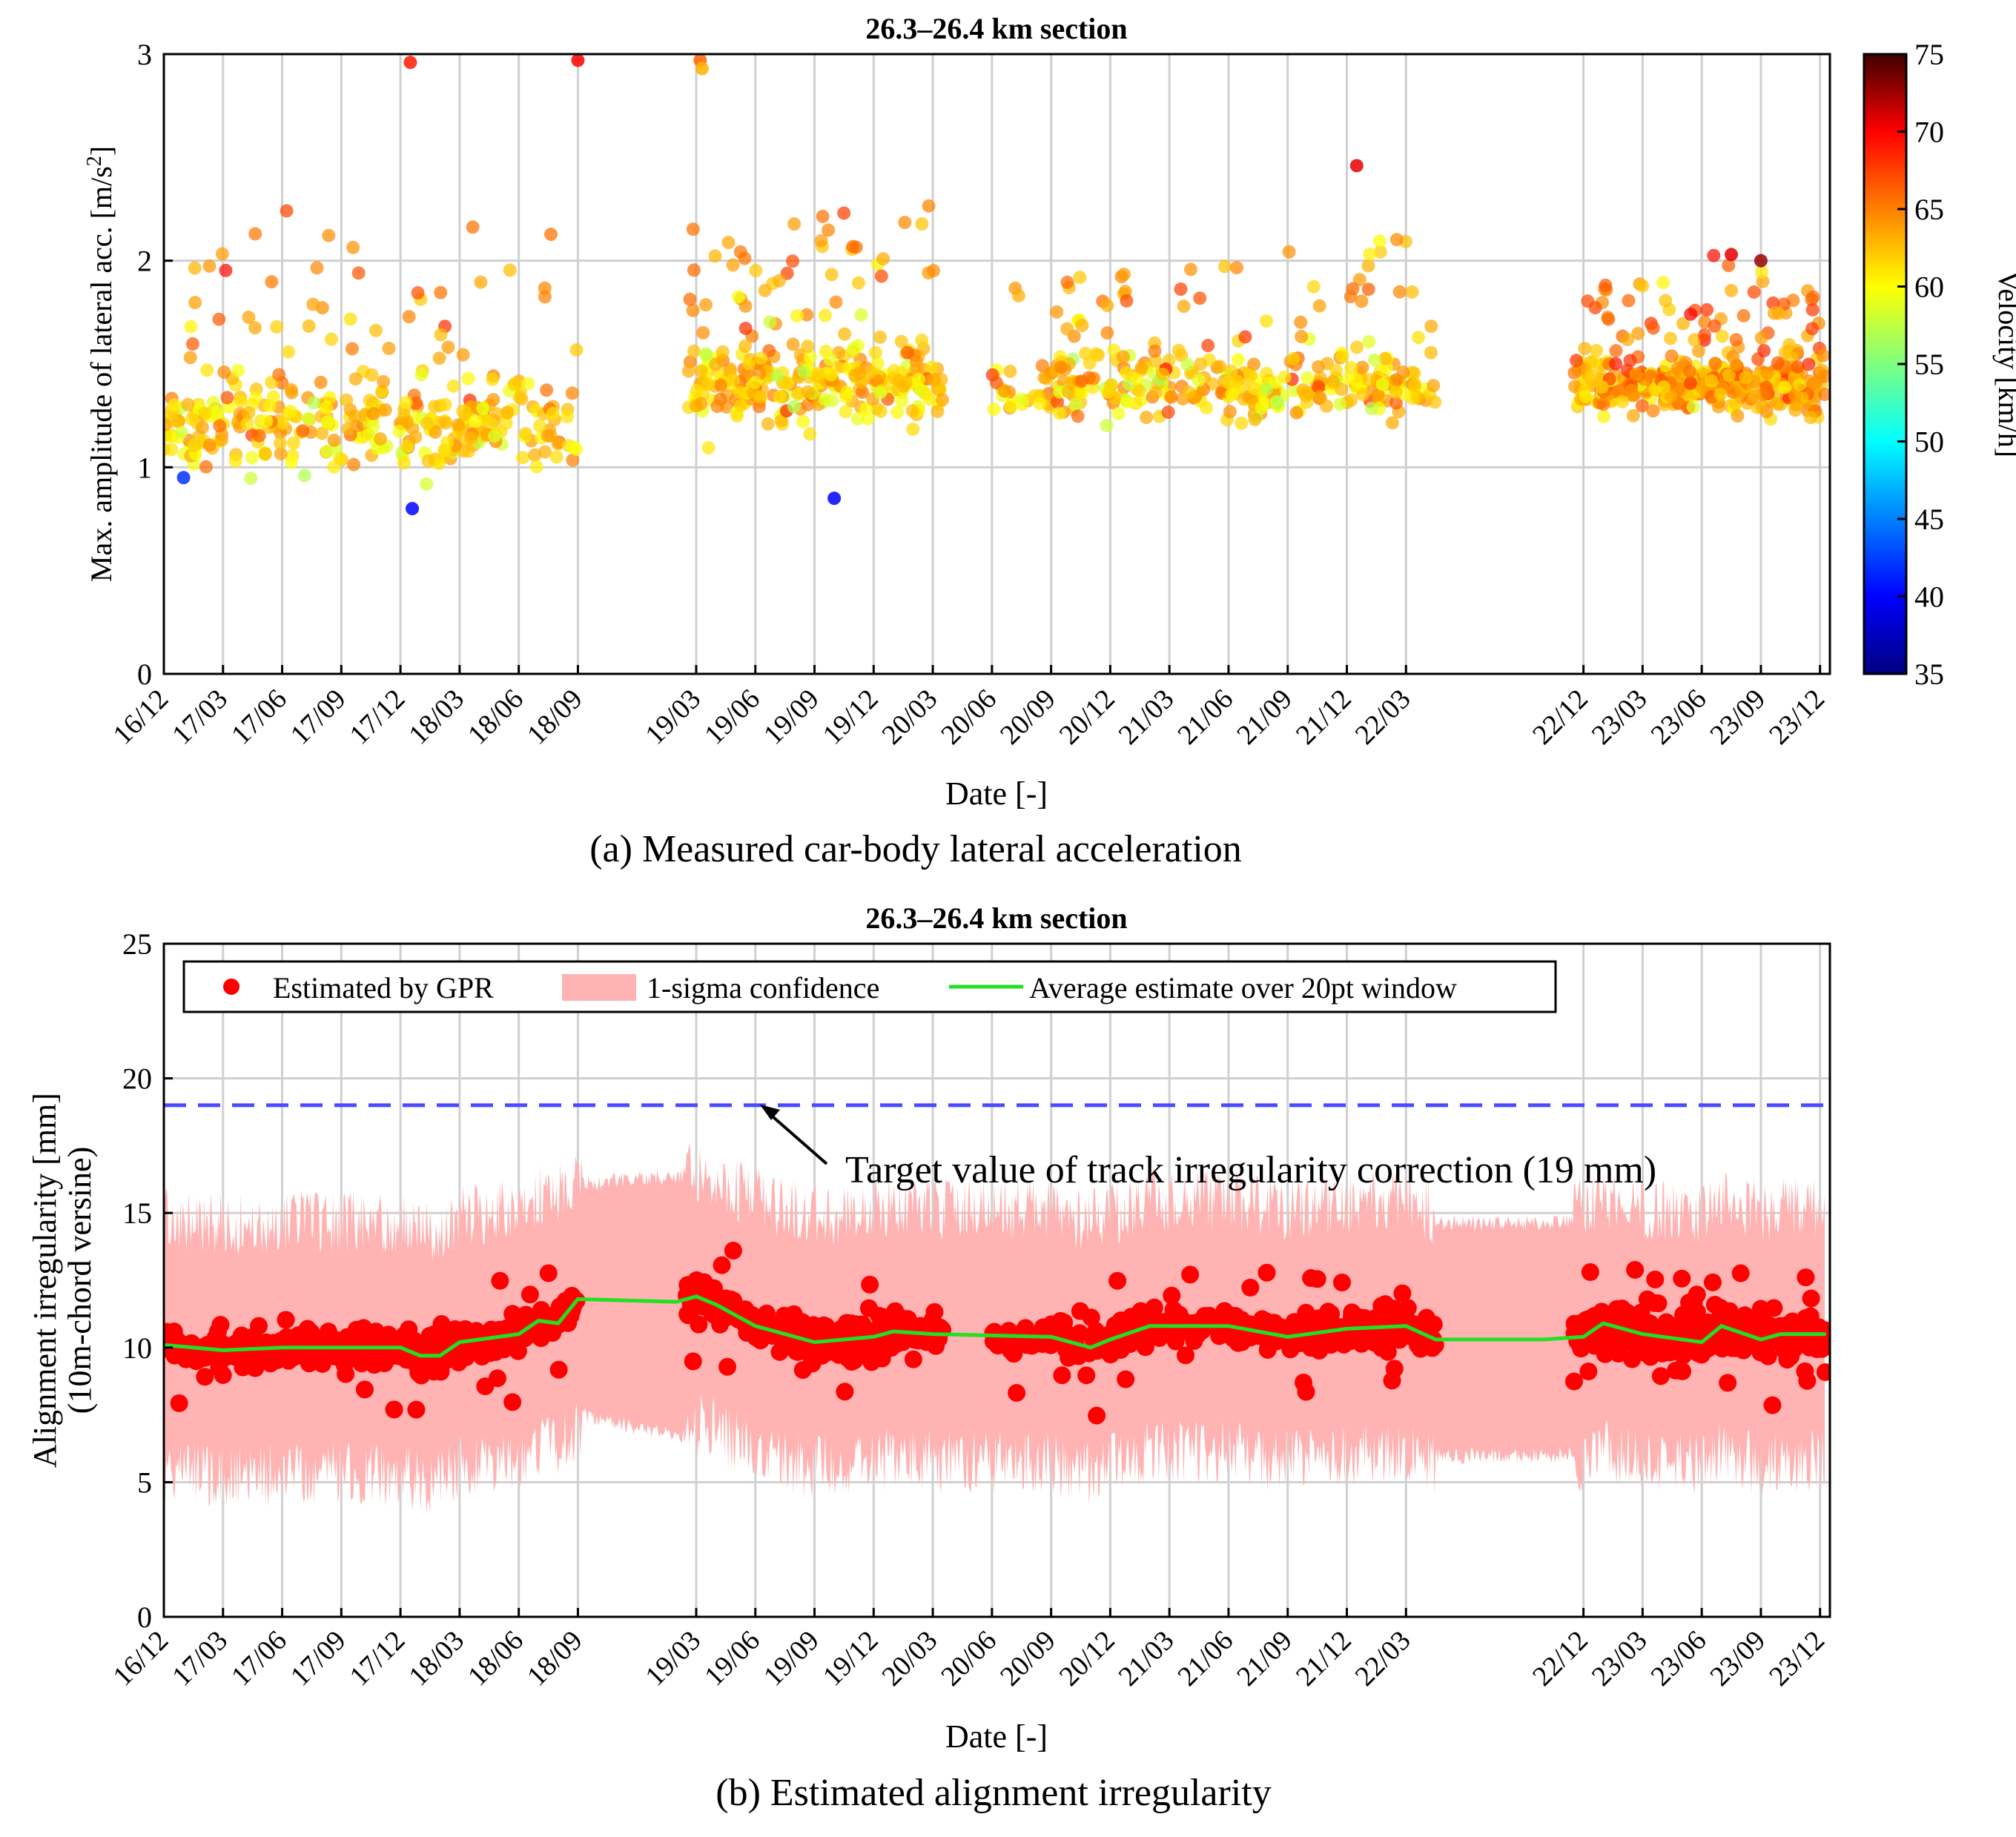 This screenshot has height=1837, width=2016. What do you see at coordinates (318, 1659) in the screenshot?
I see `x-tick-label: 17/09` at bounding box center [318, 1659].